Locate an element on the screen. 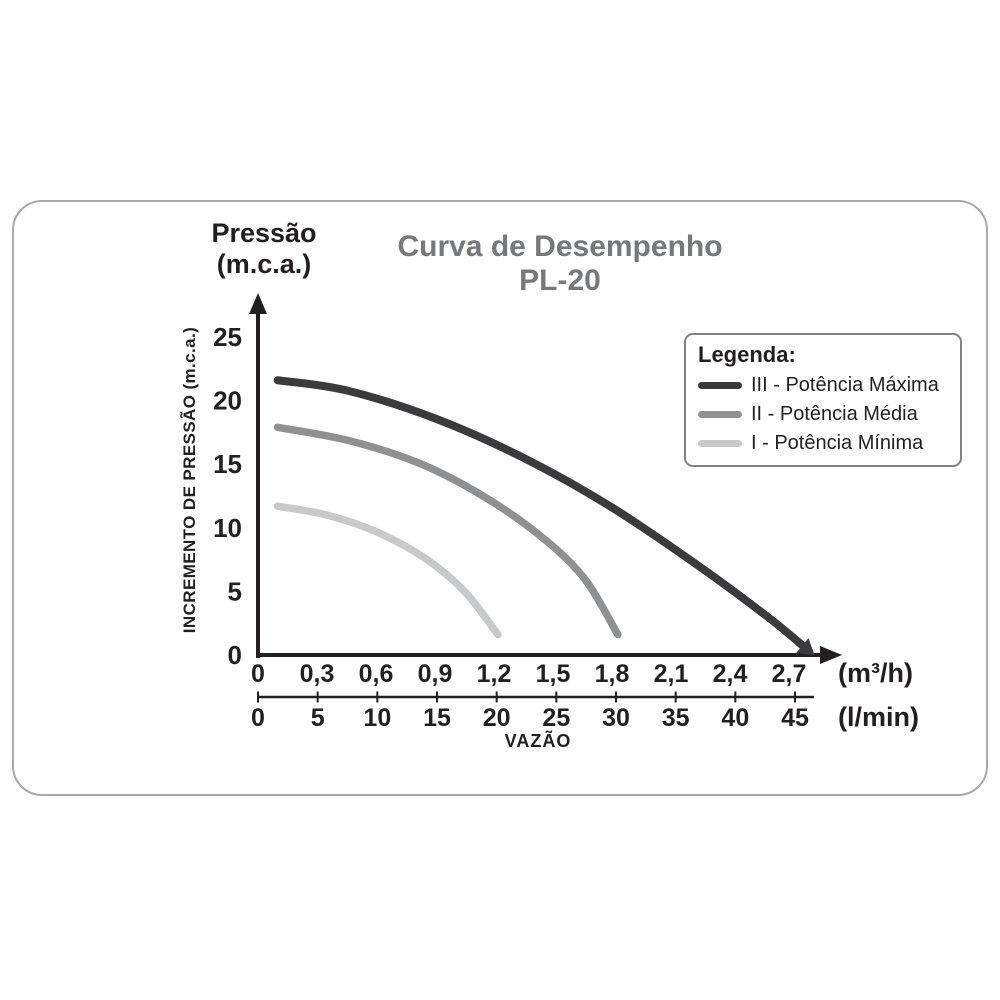 The width and height of the screenshot is (1000, 1000). y-tick-label: 10 is located at coordinates (227, 528).